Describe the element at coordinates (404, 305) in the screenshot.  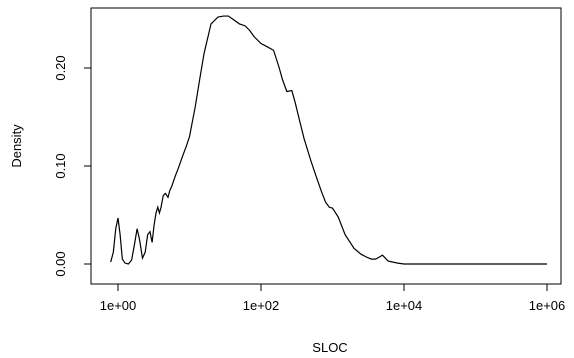
I see `x-tick-label: 1e+04` at that location.